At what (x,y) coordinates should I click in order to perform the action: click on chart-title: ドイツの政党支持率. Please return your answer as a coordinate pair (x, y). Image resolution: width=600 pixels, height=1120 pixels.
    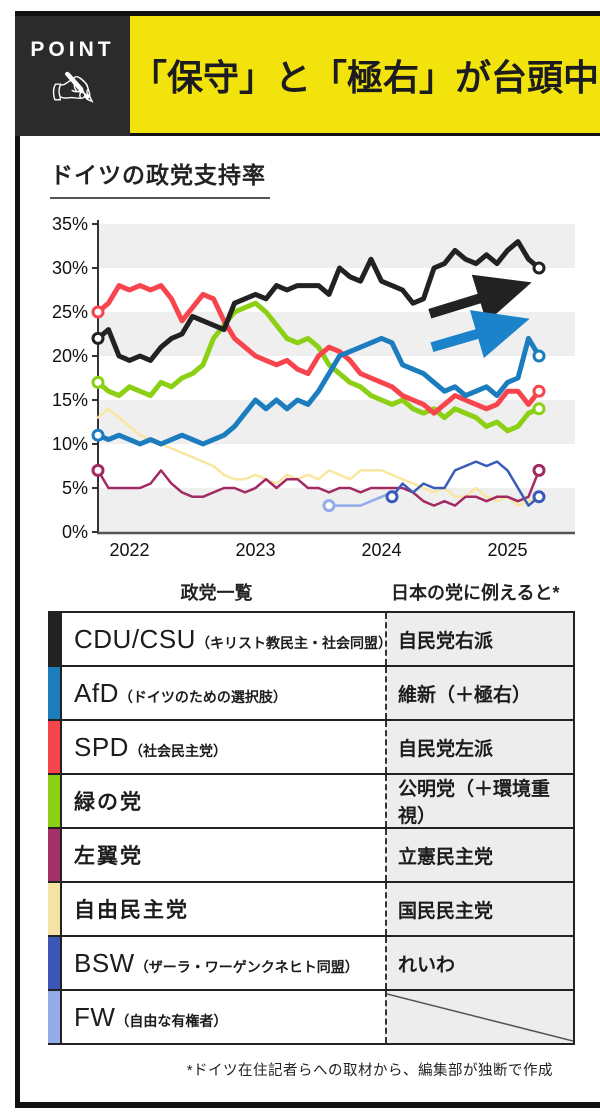
    Looking at the image, I should click on (160, 177).